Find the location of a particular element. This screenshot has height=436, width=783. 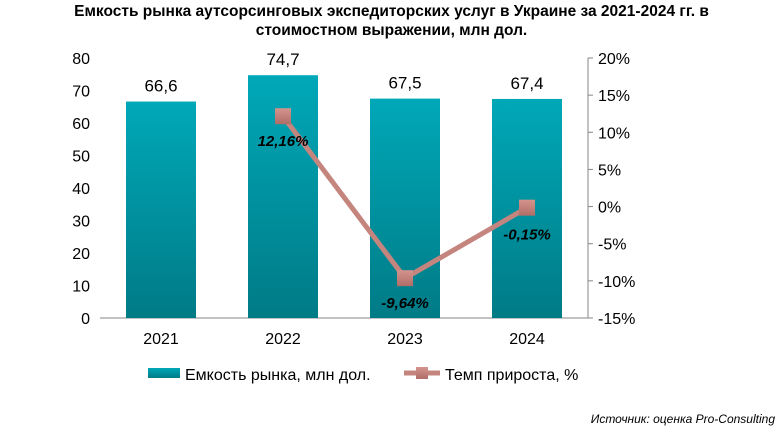

bar-value-label: 66,6 is located at coordinates (160, 86).